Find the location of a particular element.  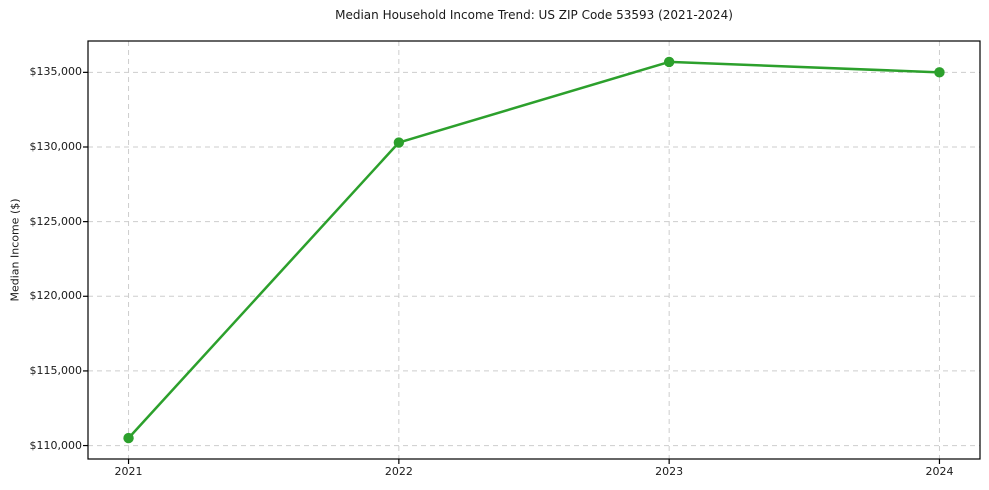

y-tick-label: $135,000 is located at coordinates (56, 72).